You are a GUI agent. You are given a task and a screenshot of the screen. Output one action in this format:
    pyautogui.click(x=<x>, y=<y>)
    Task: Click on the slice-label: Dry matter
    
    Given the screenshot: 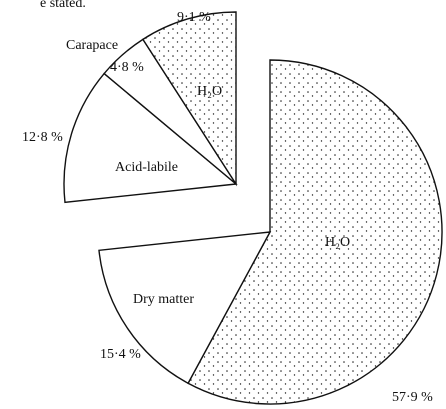 What is the action you would take?
    pyautogui.click(x=163, y=299)
    